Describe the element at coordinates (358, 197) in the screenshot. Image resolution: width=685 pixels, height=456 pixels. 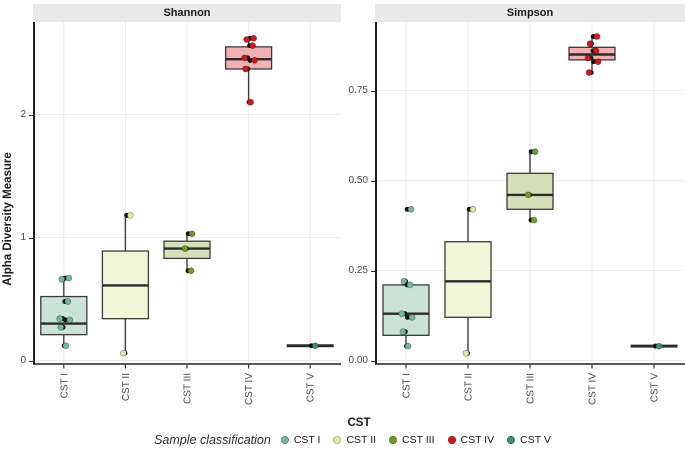
I see `y-axis-simpson: 0.00 0.25 0.50 0.75` at that location.